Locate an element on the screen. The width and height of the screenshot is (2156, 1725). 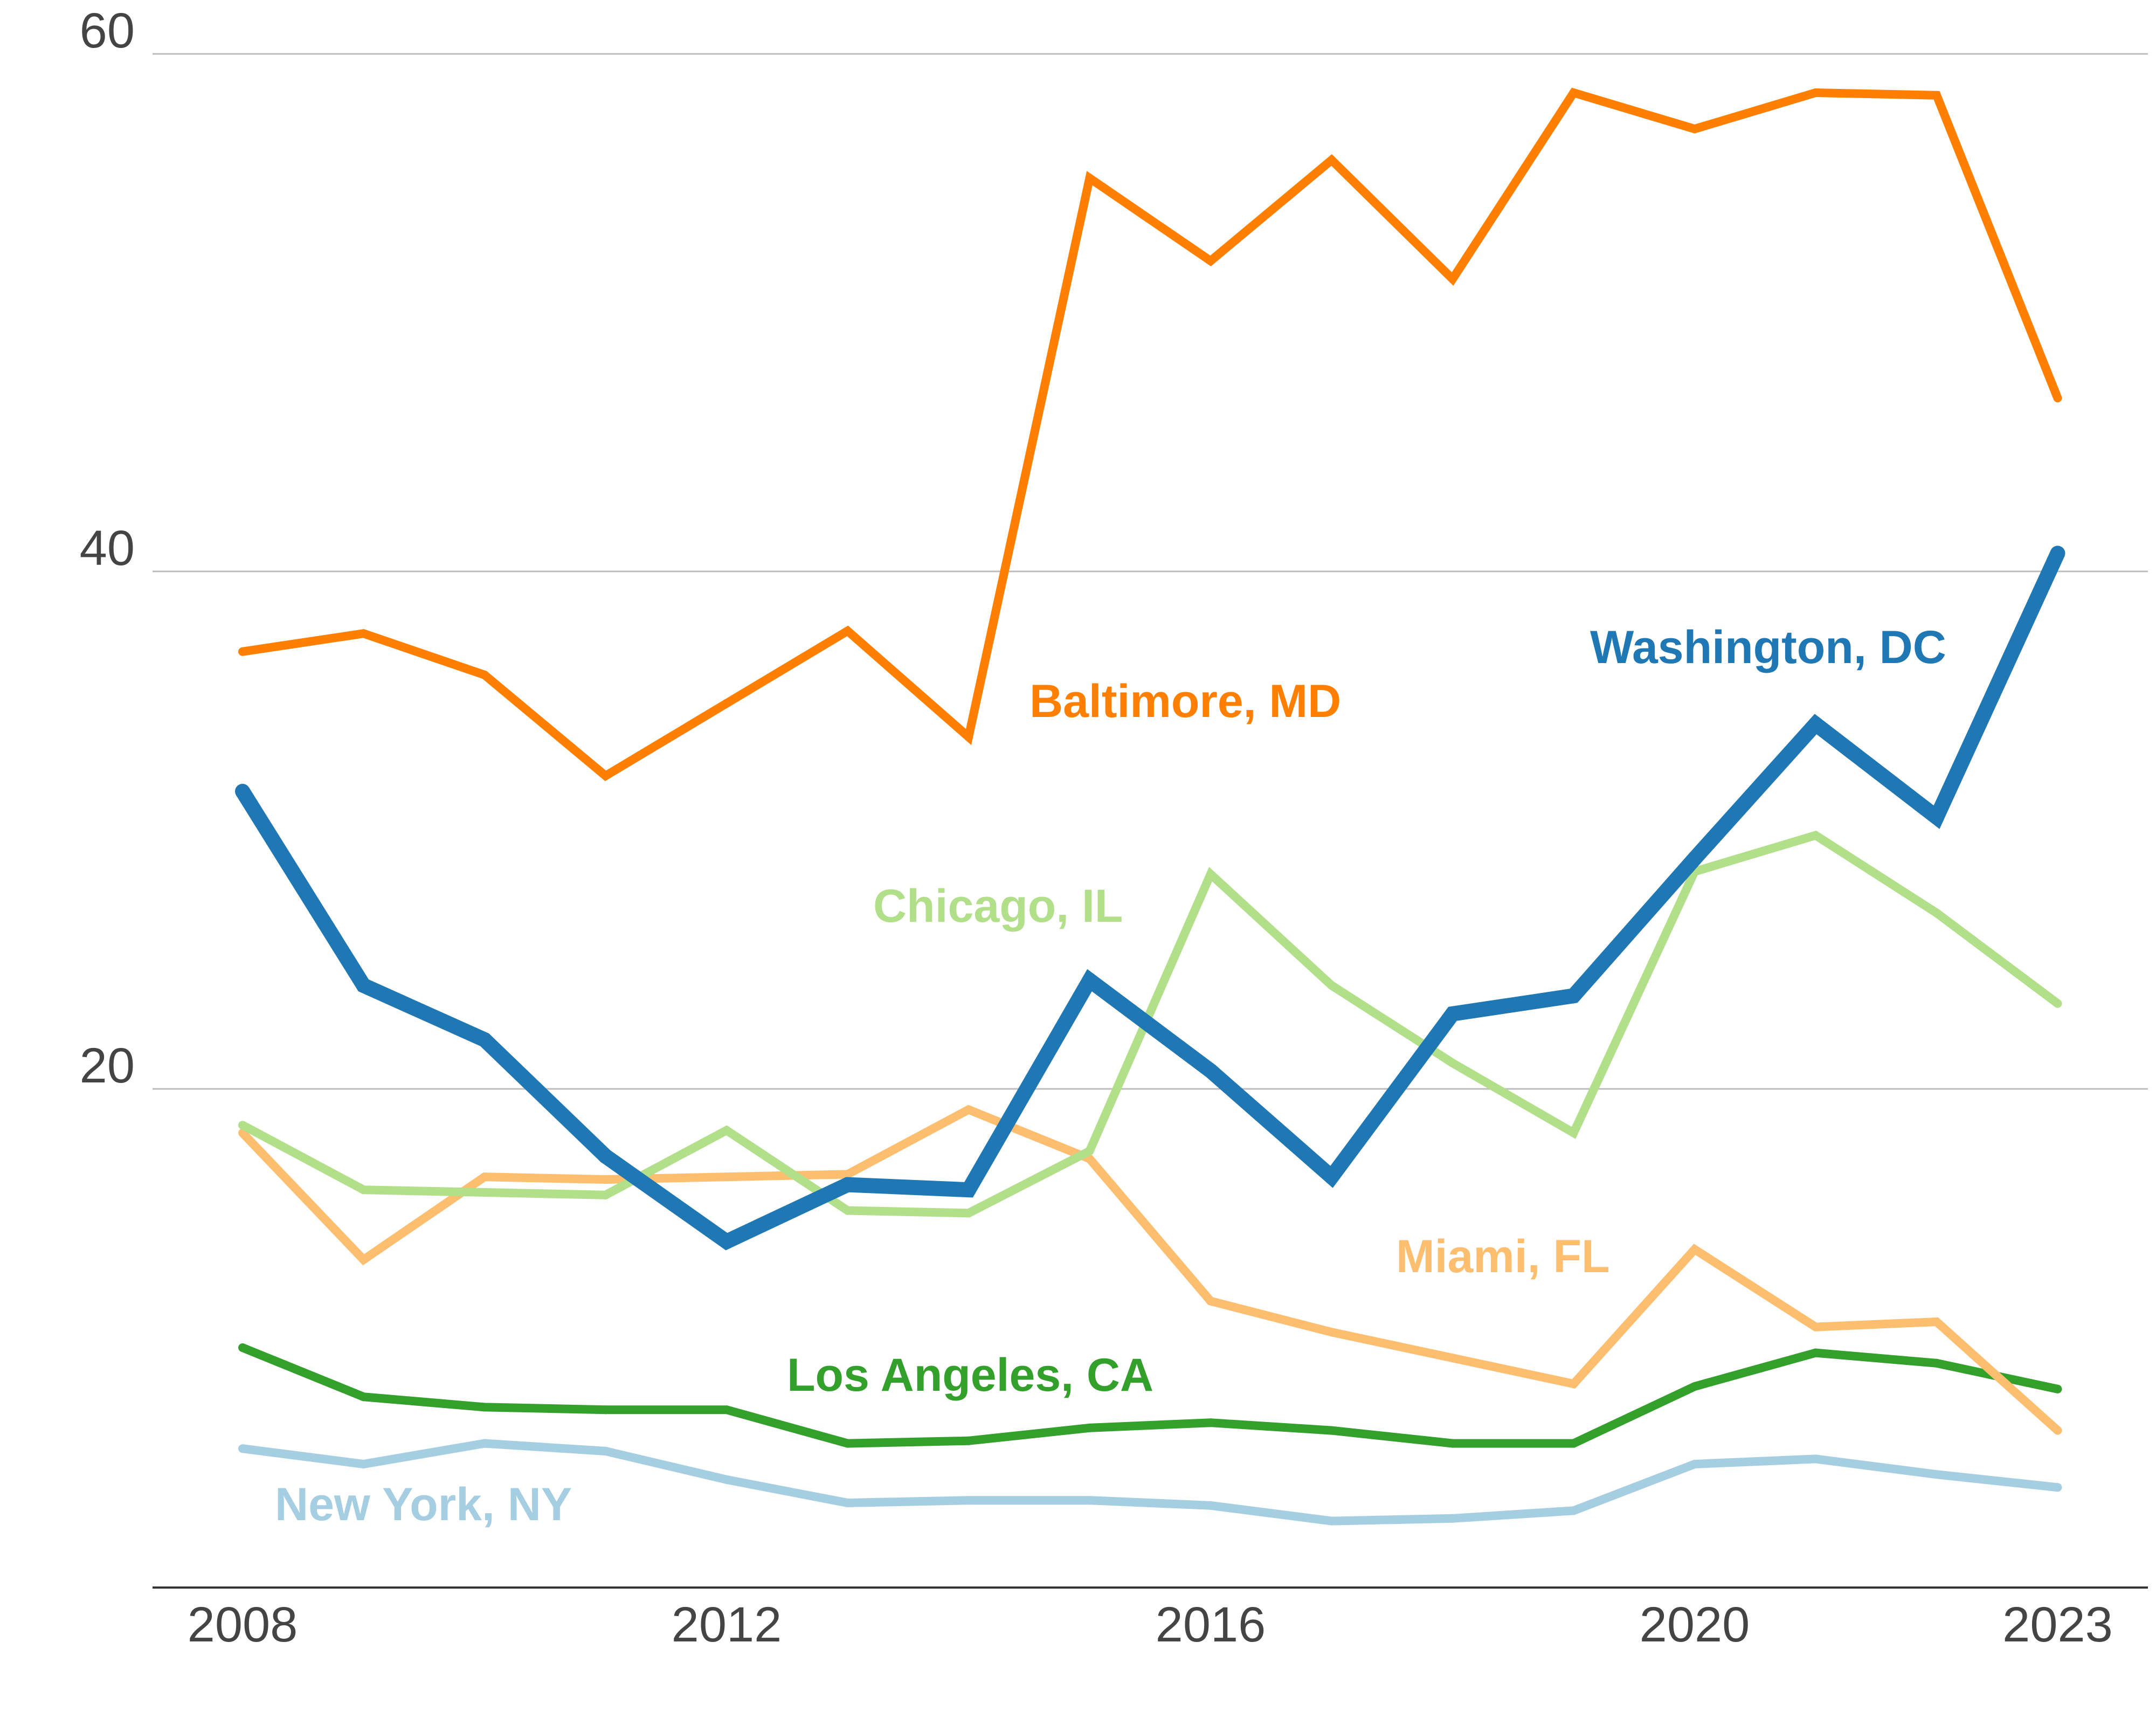
series-line-new-york-ny is located at coordinates (1149, 1482).